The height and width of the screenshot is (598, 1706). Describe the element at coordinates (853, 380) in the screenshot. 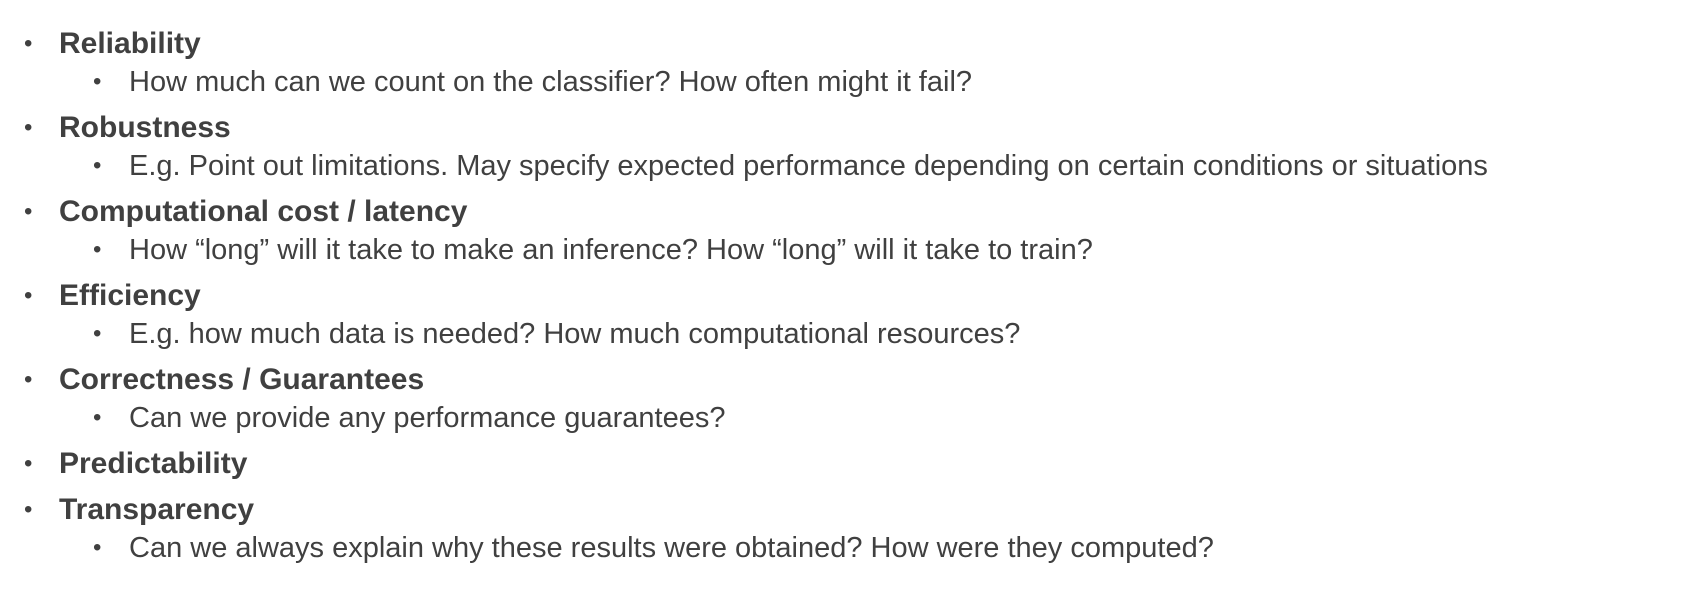

I see `main-bullet-row: • Correctness / Guarantees` at that location.